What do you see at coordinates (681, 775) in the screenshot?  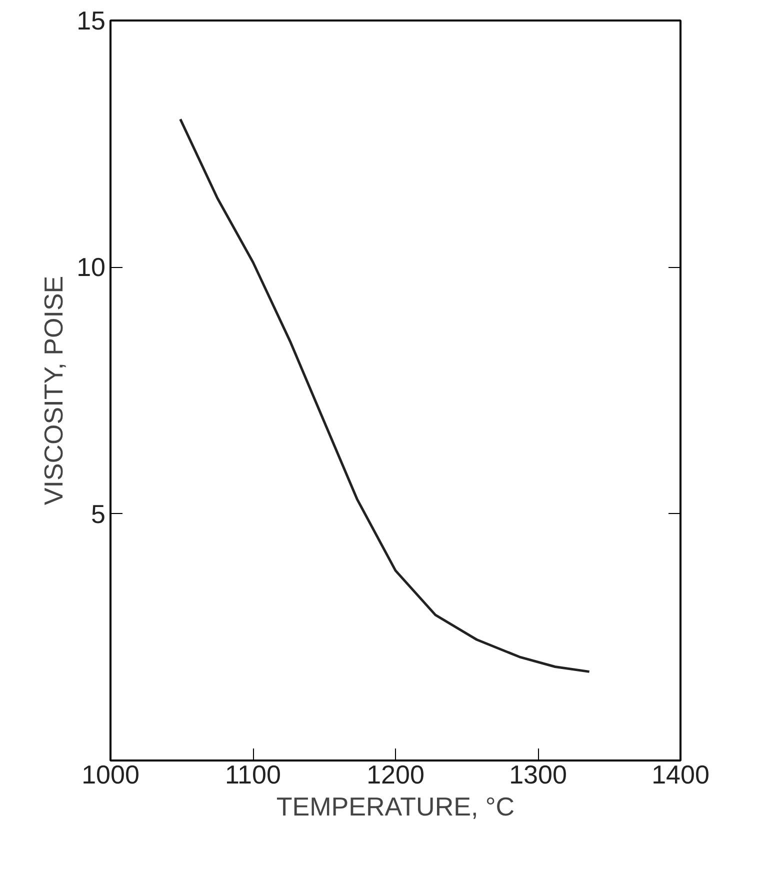 I see `x-tick-label: 1400` at bounding box center [681, 775].